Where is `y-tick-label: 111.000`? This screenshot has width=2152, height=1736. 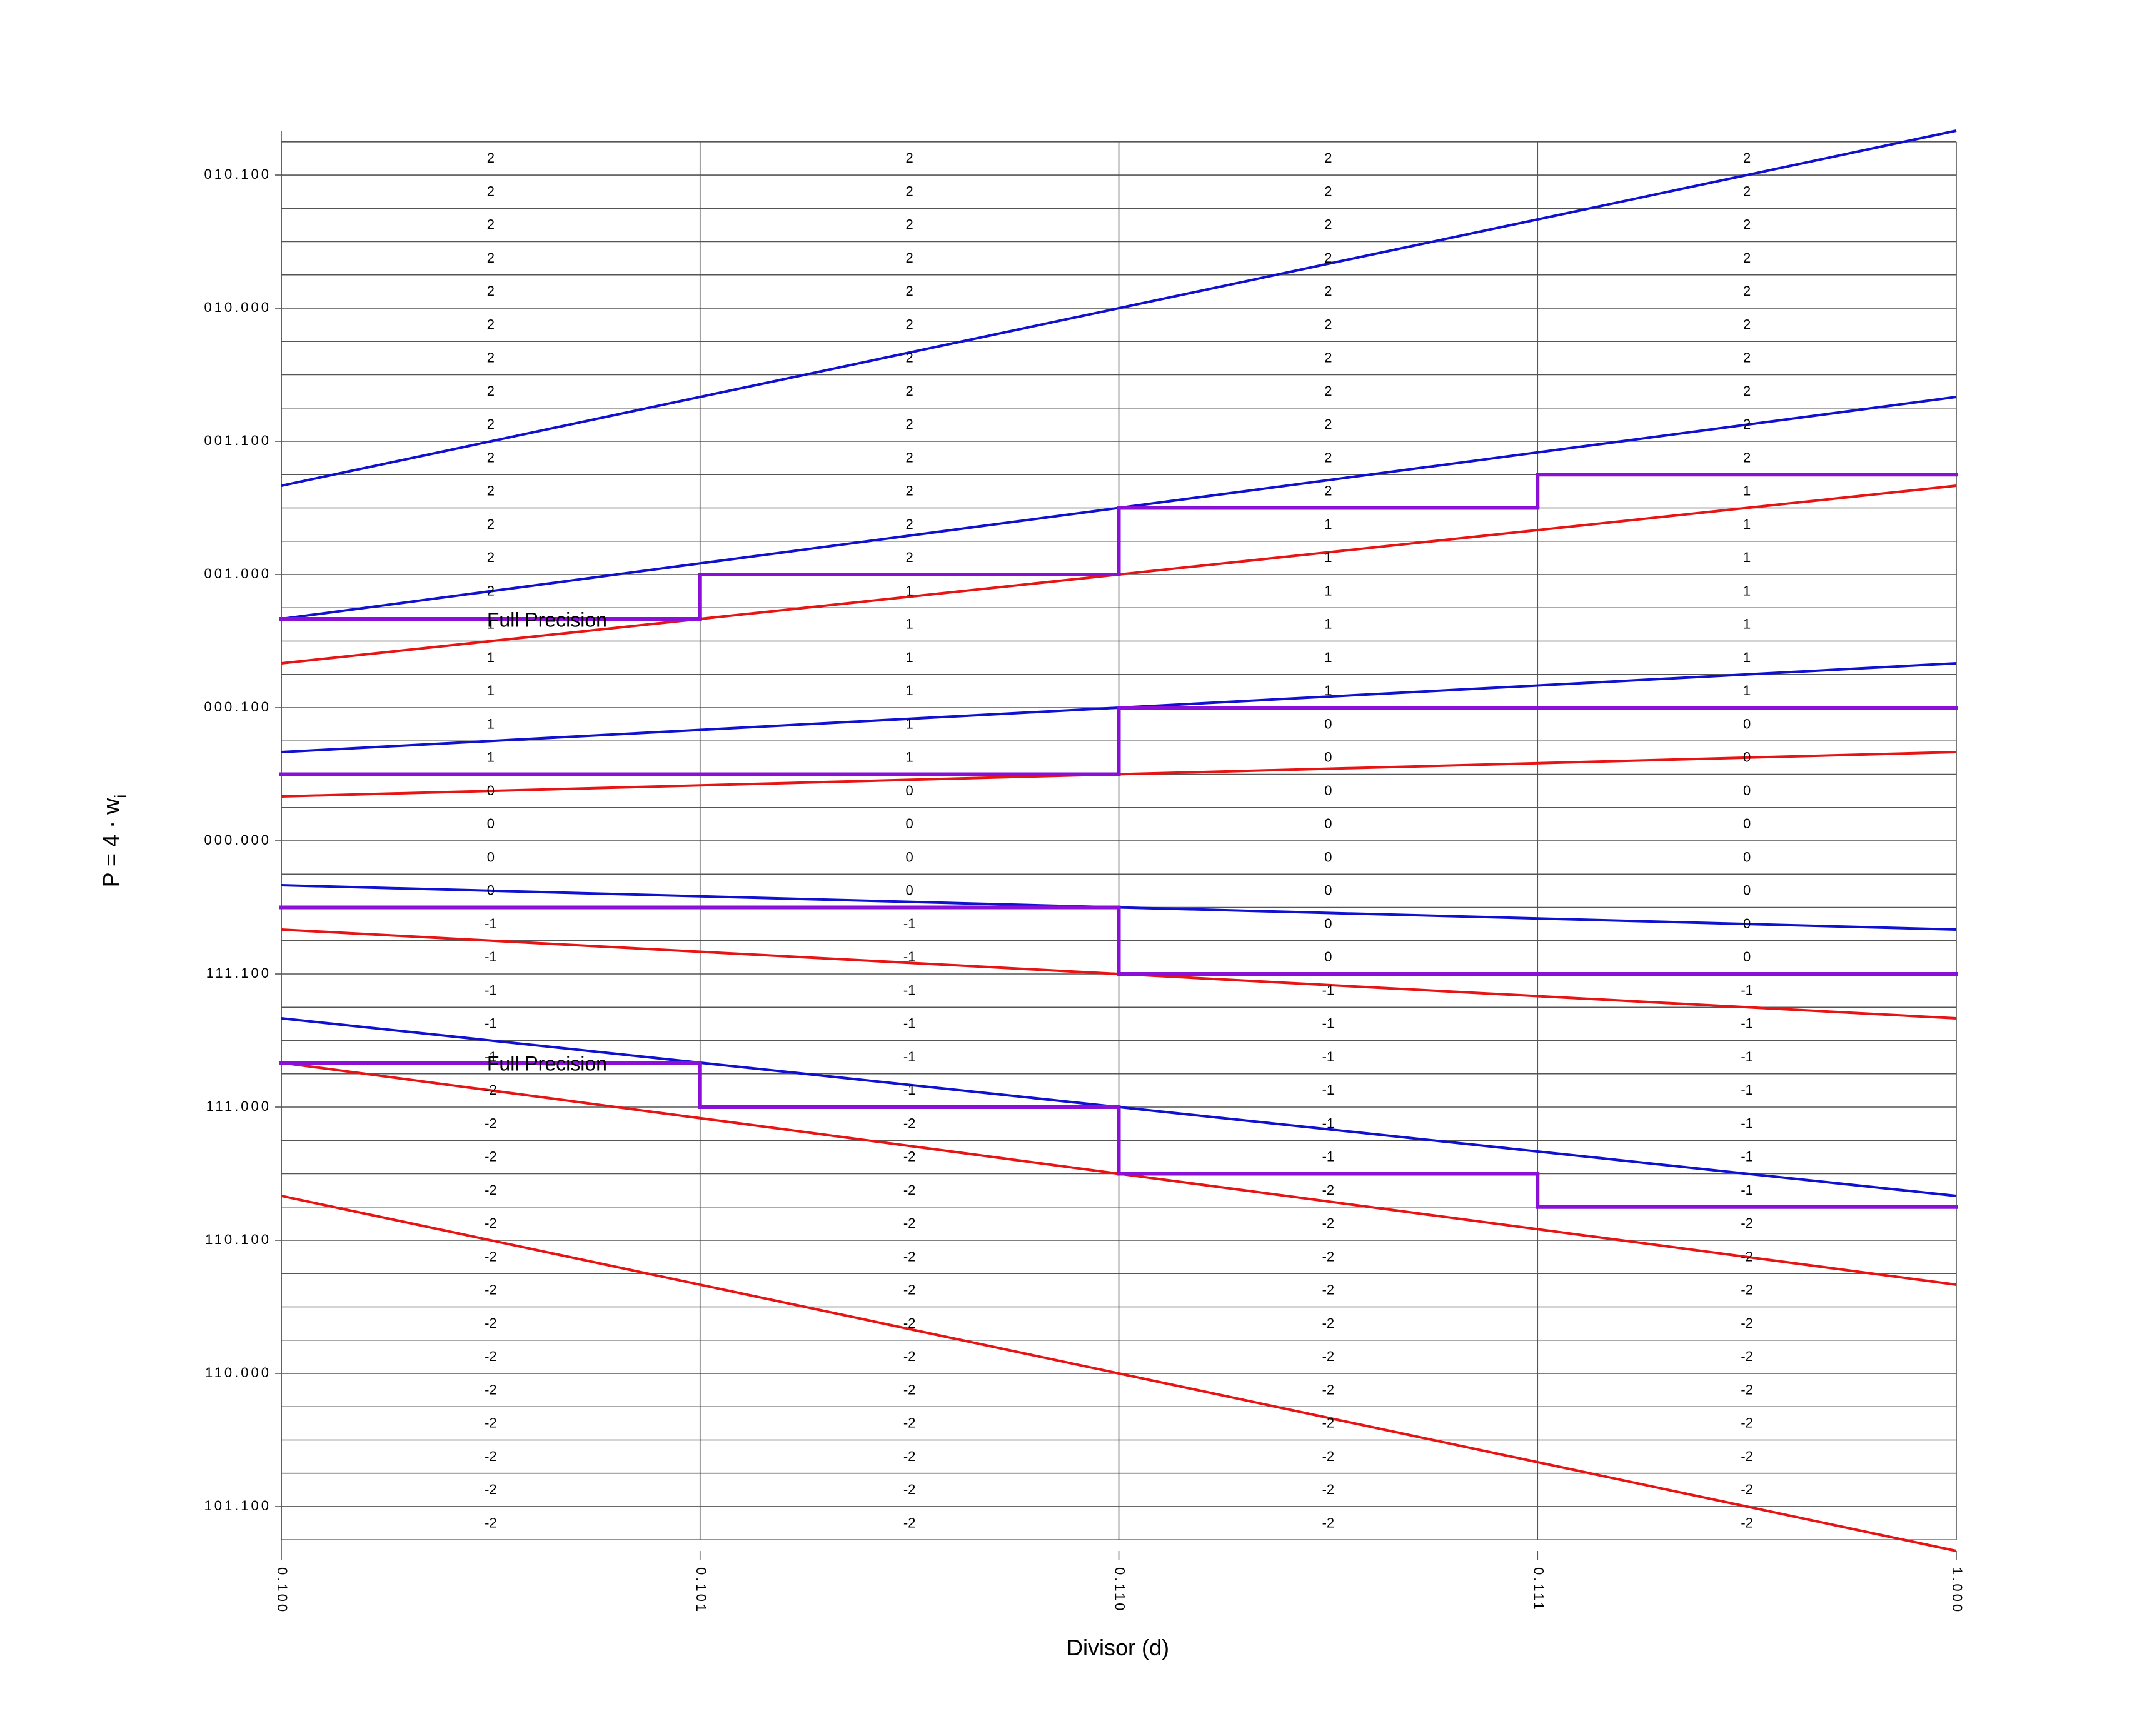 y-tick-label: 111.000 is located at coordinates (239, 1106).